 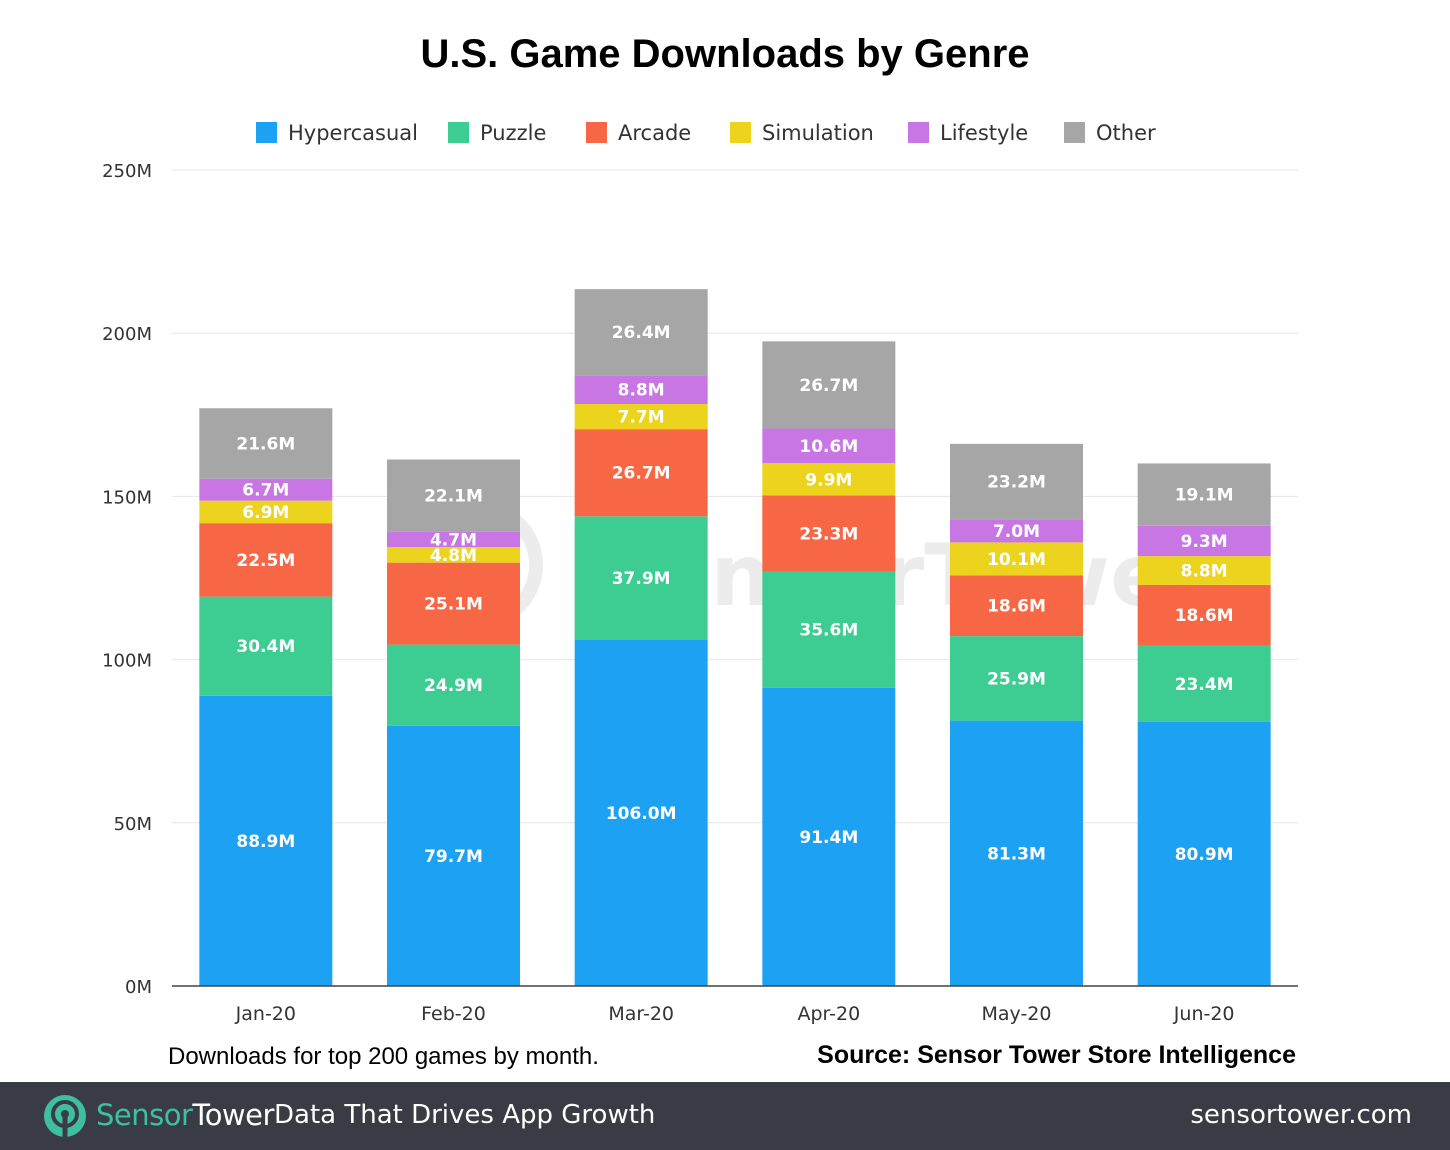 I want to click on y-tick-label: 150M, so click(x=127, y=497).